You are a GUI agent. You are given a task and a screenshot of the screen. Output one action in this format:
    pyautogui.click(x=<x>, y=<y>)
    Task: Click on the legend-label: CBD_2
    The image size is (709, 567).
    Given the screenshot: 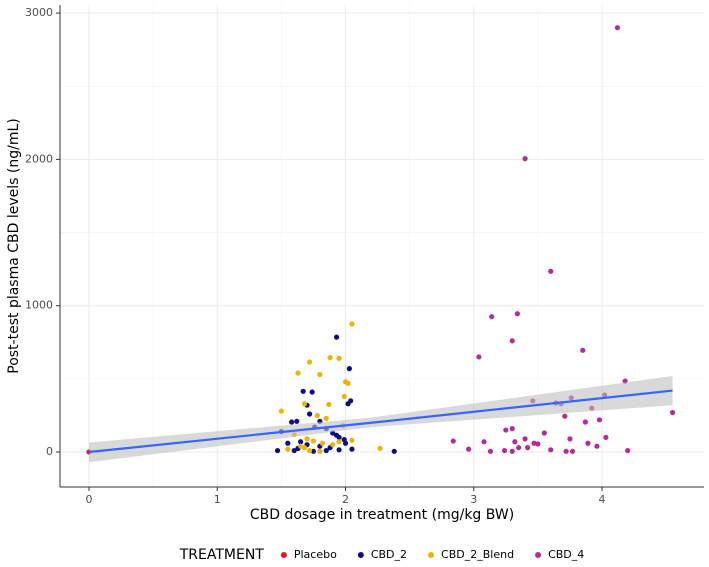 What is the action you would take?
    pyautogui.click(x=389, y=554)
    